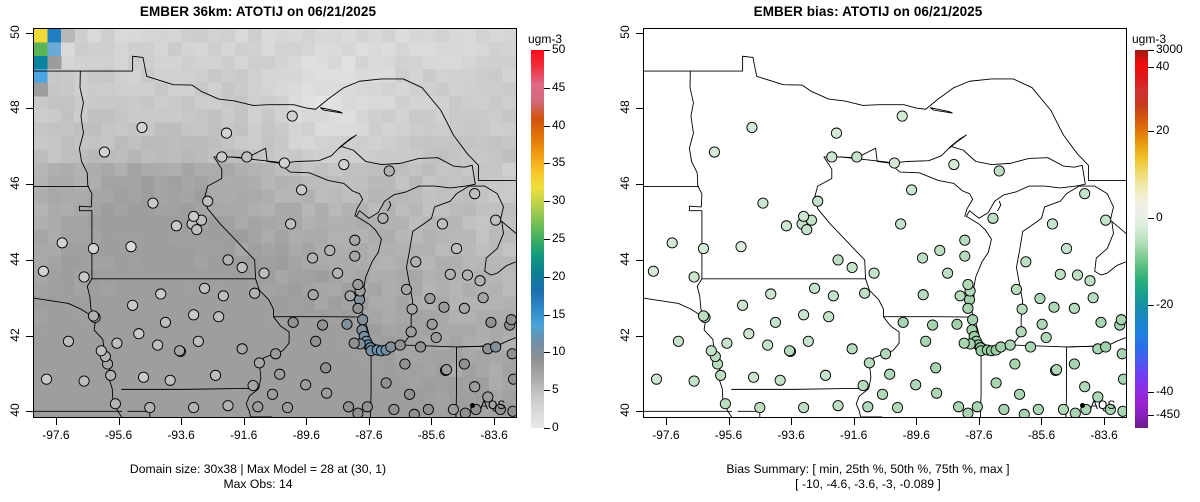  What do you see at coordinates (559, 200) in the screenshot?
I see `colorbar-tick-label: 30` at bounding box center [559, 200].